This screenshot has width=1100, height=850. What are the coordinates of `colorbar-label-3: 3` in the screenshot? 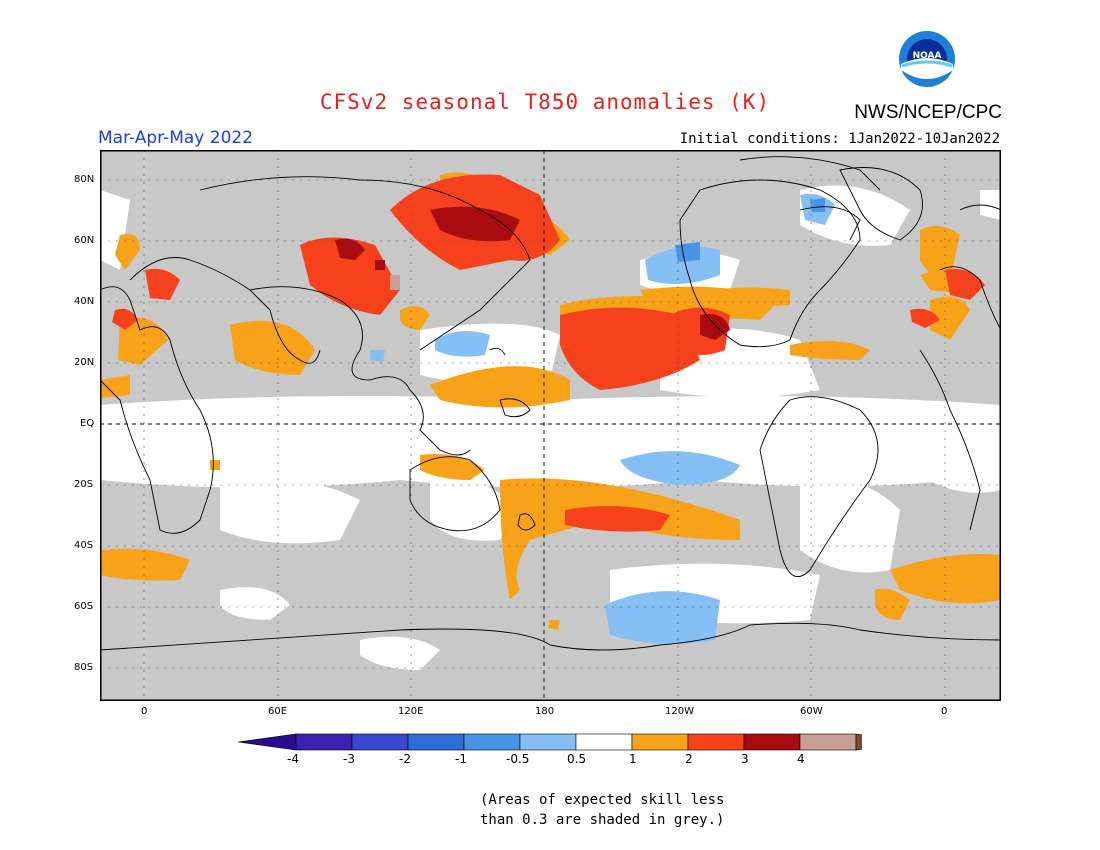 It's located at (745, 759).